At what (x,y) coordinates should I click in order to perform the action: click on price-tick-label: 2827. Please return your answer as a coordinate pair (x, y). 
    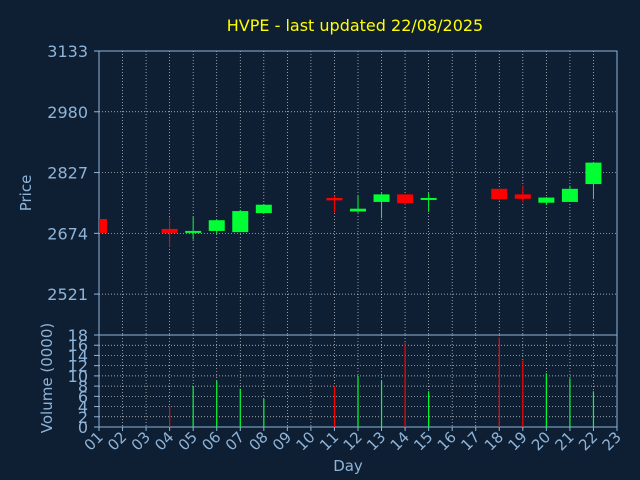
    Looking at the image, I should click on (67, 173).